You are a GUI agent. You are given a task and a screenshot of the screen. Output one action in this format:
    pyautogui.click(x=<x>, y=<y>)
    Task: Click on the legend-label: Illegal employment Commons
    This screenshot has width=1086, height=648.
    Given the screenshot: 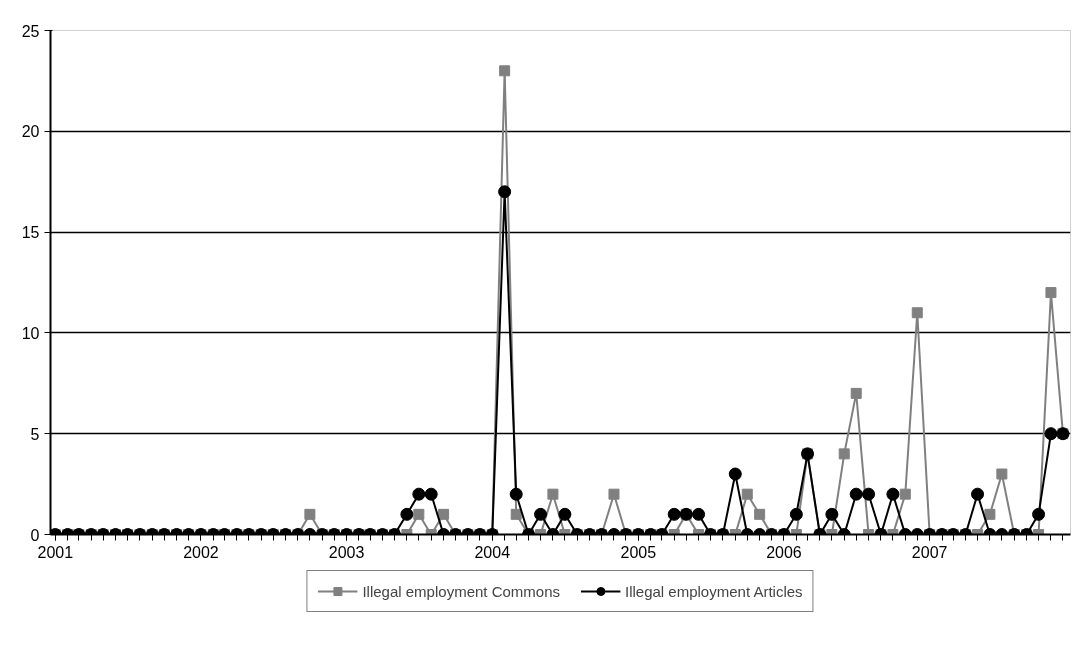 What is the action you would take?
    pyautogui.click(x=461, y=591)
    